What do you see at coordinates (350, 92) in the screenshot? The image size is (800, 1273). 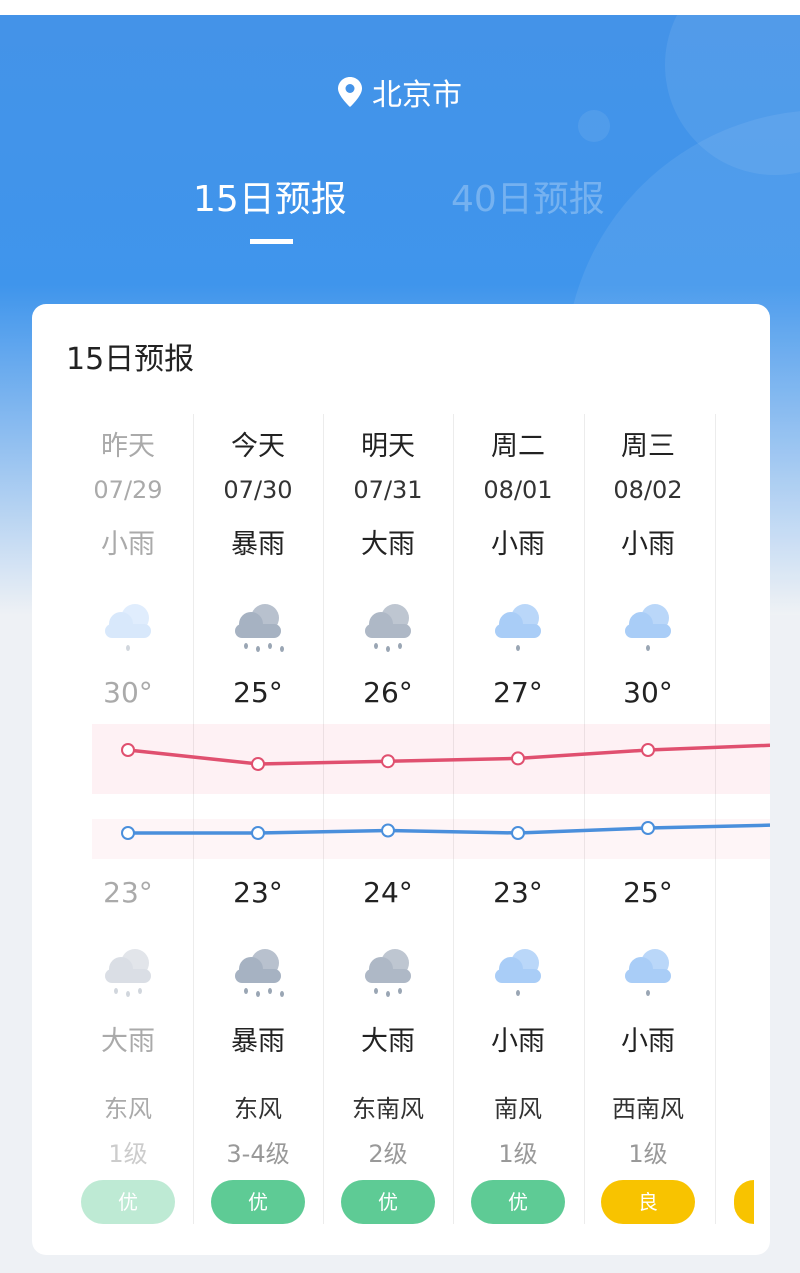 I see `location-pin-icon` at bounding box center [350, 92].